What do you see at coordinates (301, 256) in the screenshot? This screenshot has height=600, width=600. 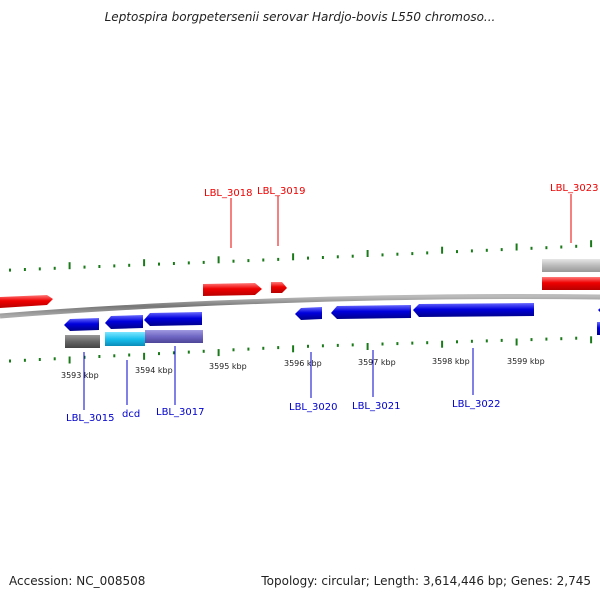 I see `outer-tick-ring` at bounding box center [301, 256].